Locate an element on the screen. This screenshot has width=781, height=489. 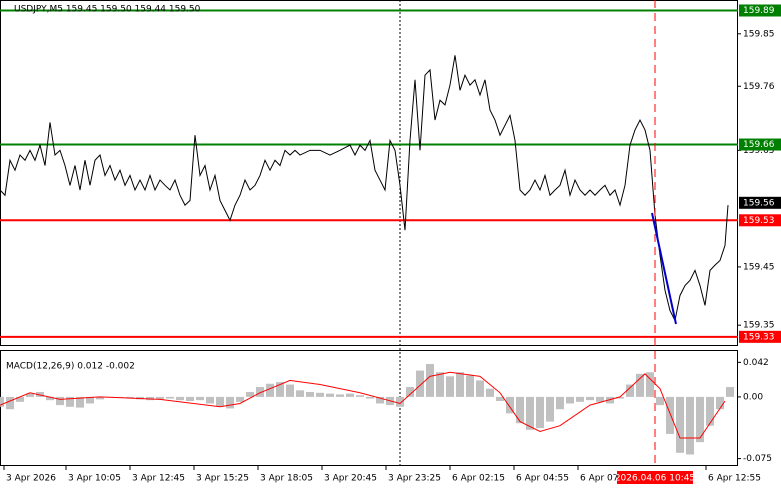
y-tick-label: 159.76 is located at coordinates (759, 87).